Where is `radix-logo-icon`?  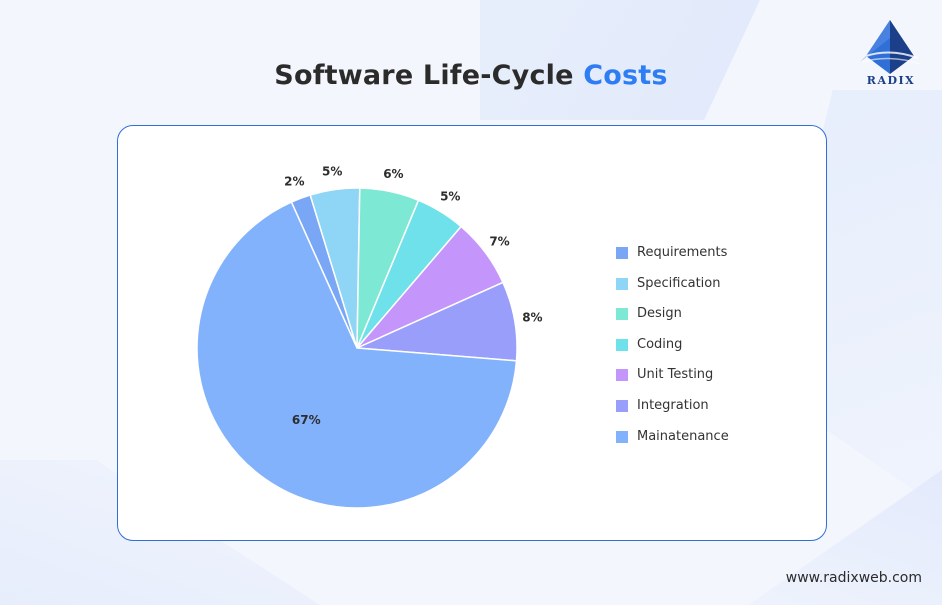 radix-logo-icon is located at coordinates (890, 47).